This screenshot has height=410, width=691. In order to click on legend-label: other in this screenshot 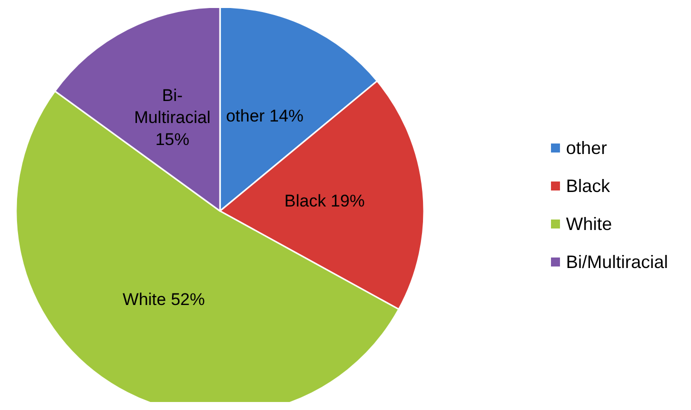, I will do `click(587, 148)`.